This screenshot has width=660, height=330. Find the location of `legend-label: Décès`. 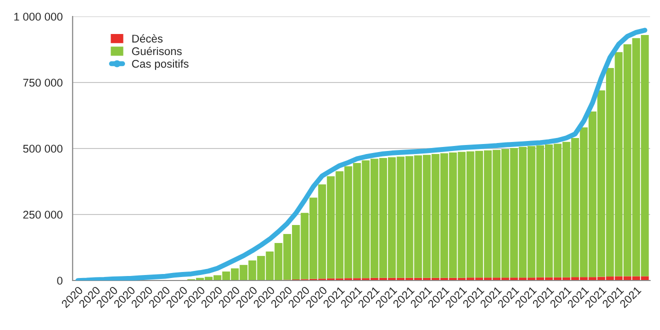

legend-label: Décès is located at coordinates (147, 38).